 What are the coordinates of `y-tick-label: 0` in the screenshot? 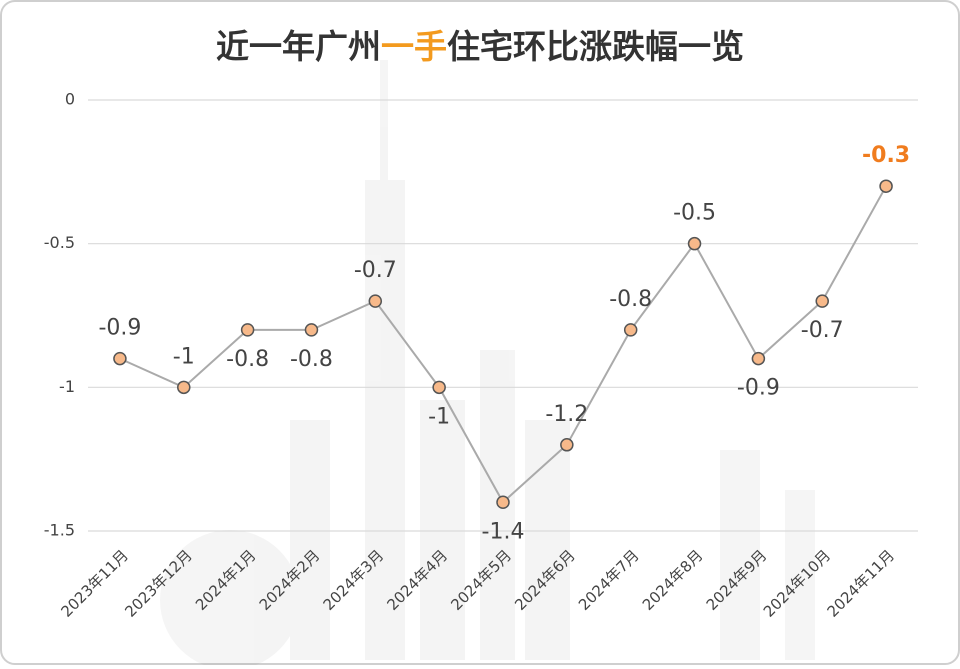 It's located at (70, 99).